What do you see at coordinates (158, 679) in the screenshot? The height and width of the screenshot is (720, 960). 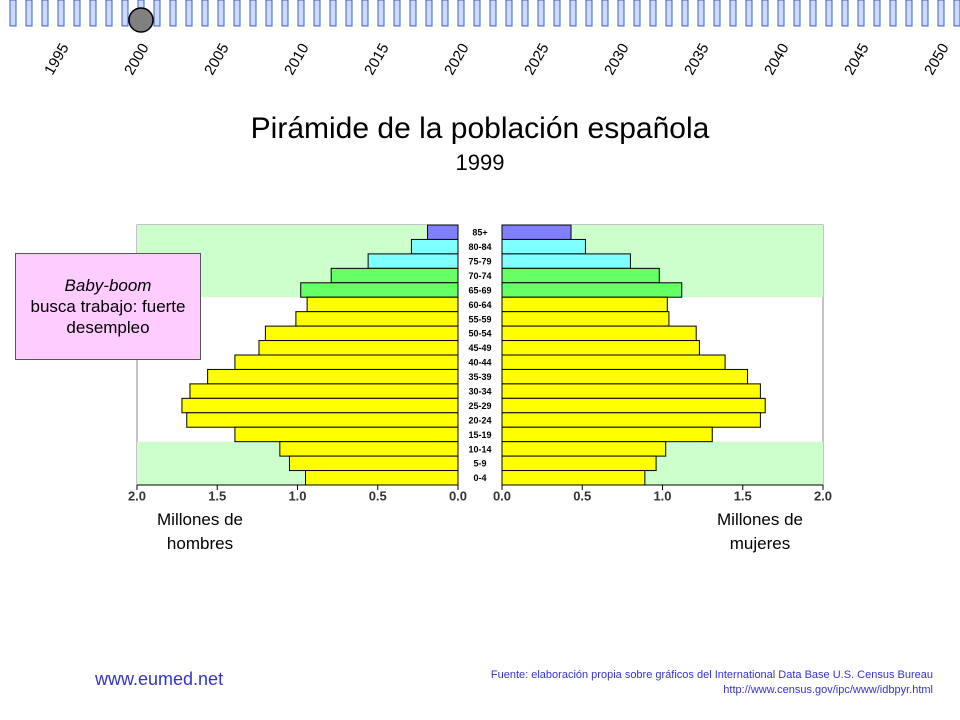 I see `site: www.eumed.net` at bounding box center [158, 679].